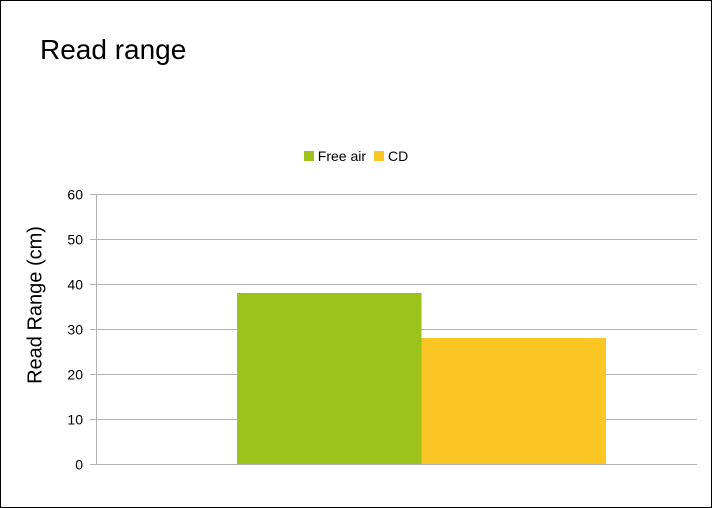 This screenshot has width=712, height=508. Describe the element at coordinates (75, 195) in the screenshot. I see `y-tick-label-60: 60` at that location.